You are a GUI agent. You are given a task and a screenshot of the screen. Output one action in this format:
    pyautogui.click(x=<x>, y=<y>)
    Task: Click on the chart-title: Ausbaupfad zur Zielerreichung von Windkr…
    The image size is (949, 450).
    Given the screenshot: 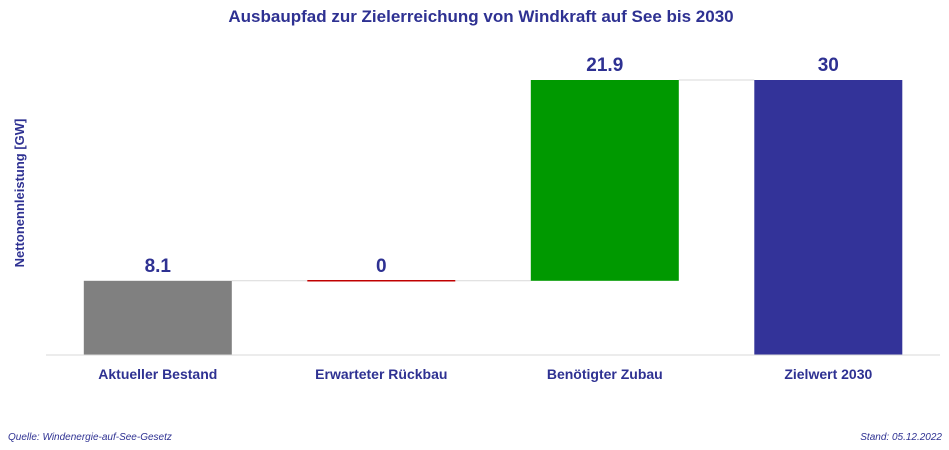 What is the action you would take?
    pyautogui.click(x=480, y=16)
    